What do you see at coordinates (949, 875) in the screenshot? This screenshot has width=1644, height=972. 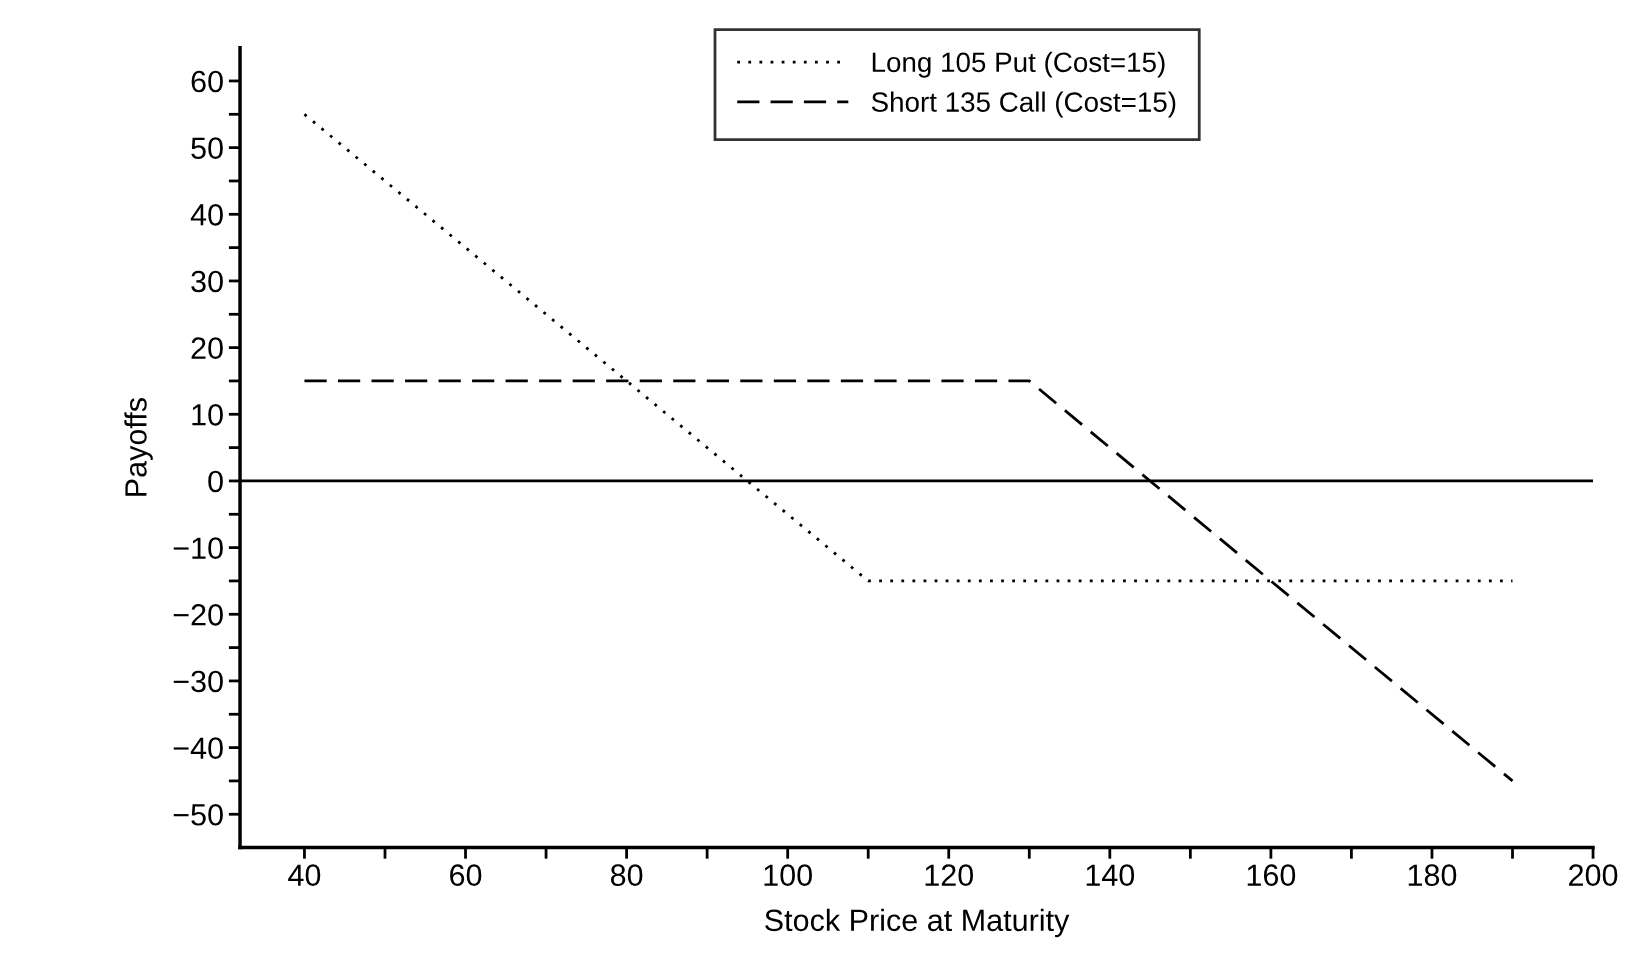 I see `x-tick-label: 120` at bounding box center [949, 875].